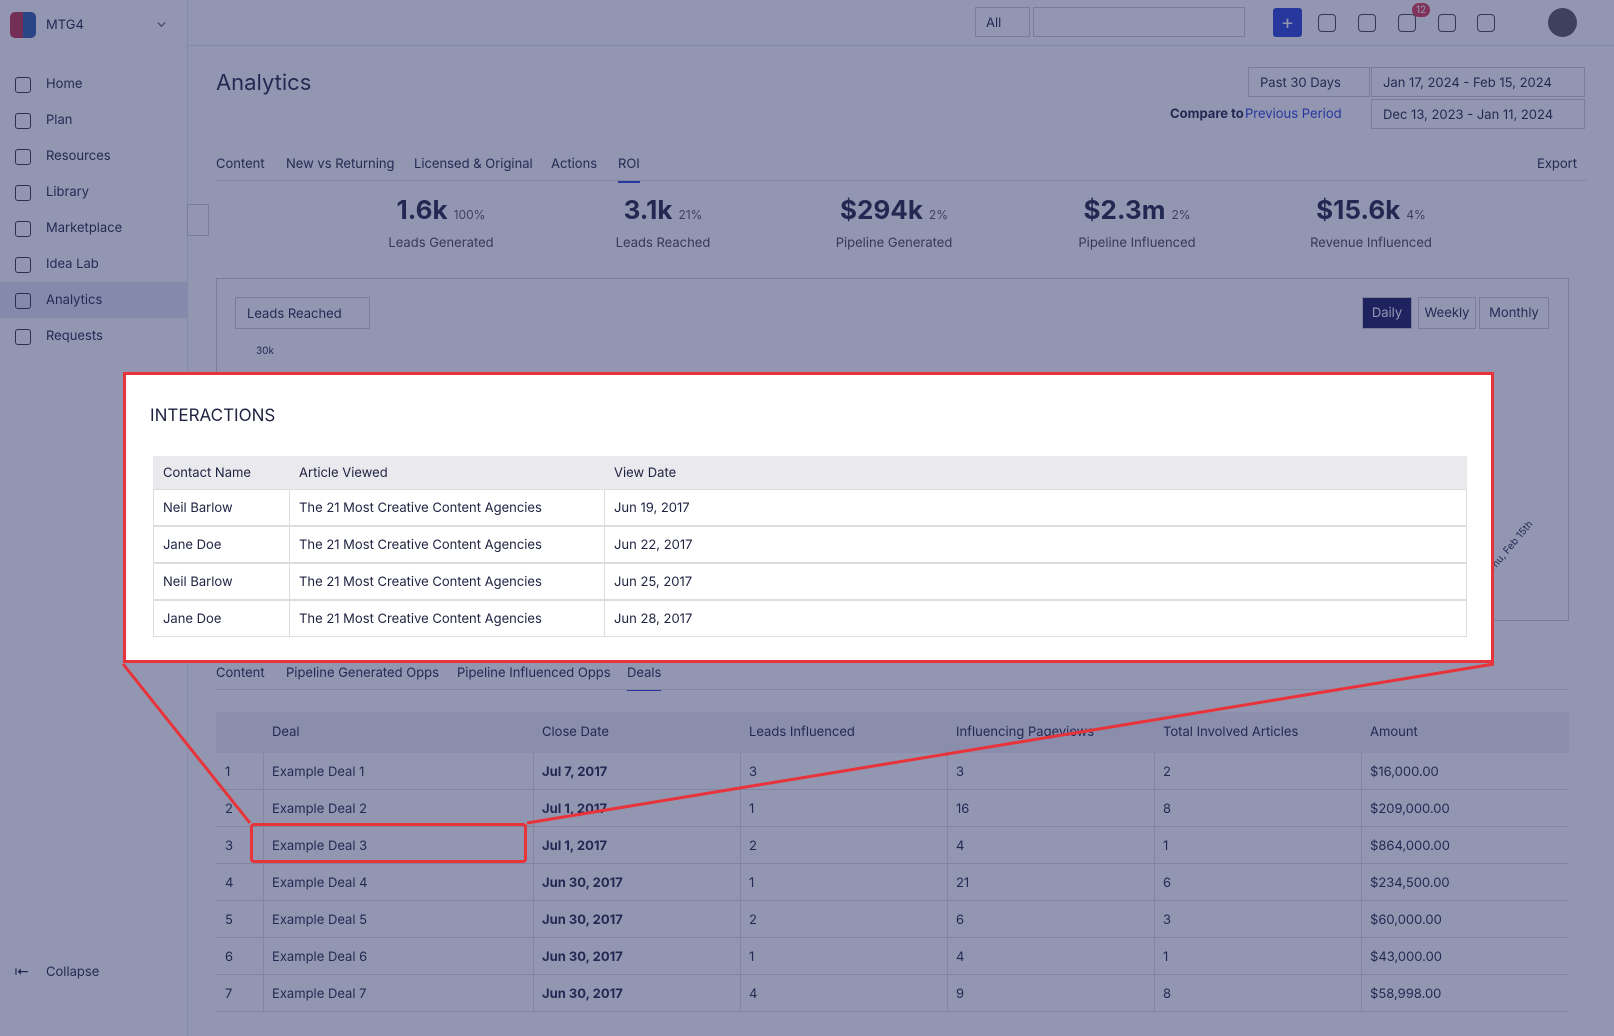 The height and width of the screenshot is (1036, 1614). I want to click on highlight-box, so click(388, 843).